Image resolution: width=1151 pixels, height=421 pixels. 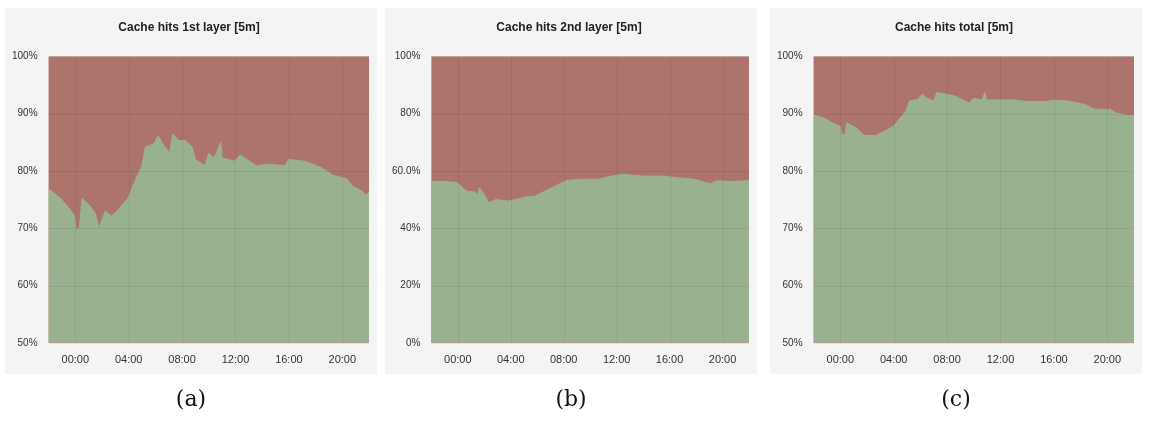 What do you see at coordinates (189, 26) in the screenshot?
I see `chart-title: Cache hits 1st layer [5m]` at bounding box center [189, 26].